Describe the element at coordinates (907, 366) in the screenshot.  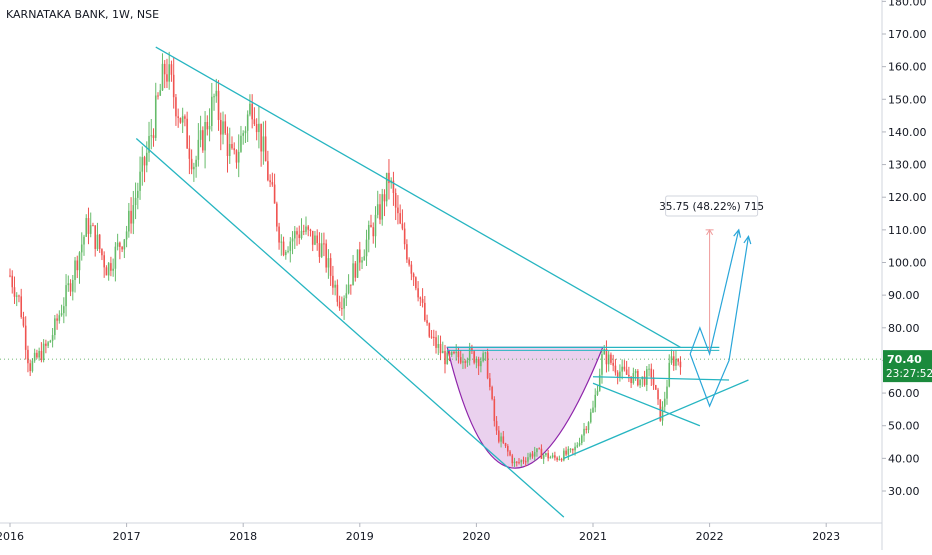
I see `price-badge-bg` at that location.